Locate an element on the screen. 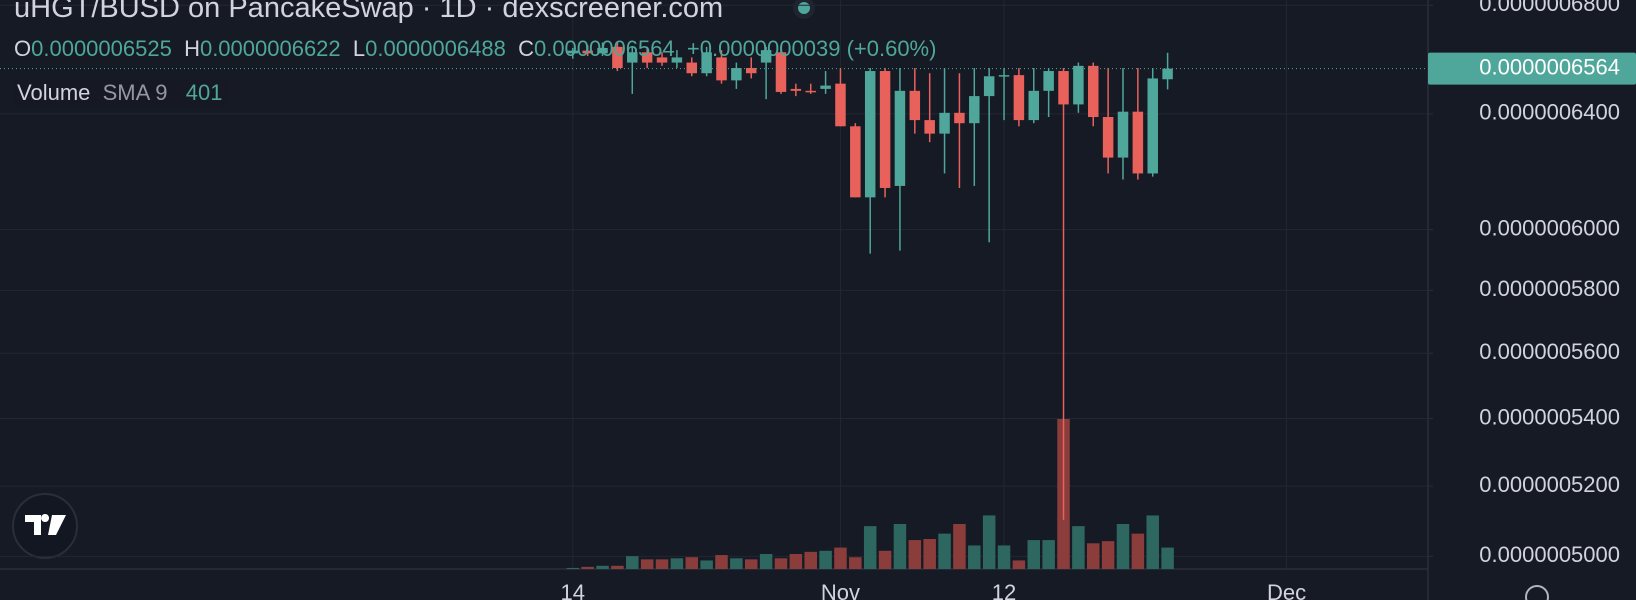 This screenshot has height=600, width=1636. volume-sma-value: 401 is located at coordinates (204, 92).